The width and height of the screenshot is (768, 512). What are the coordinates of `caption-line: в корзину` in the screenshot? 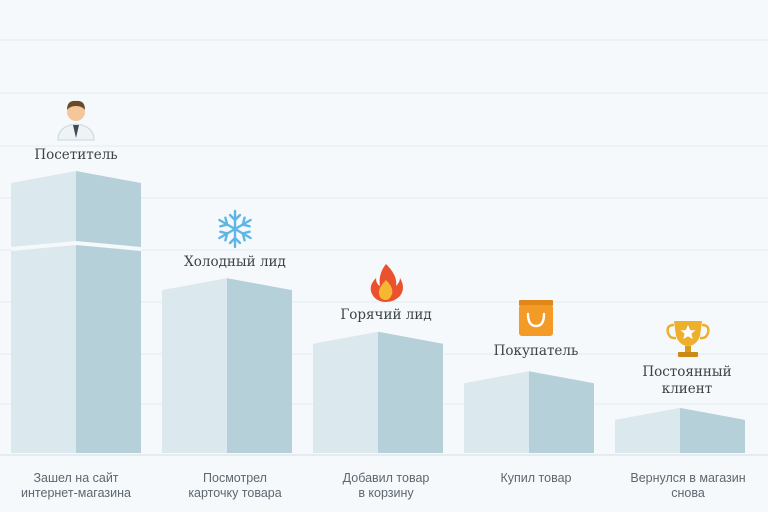 It's located at (386, 493).